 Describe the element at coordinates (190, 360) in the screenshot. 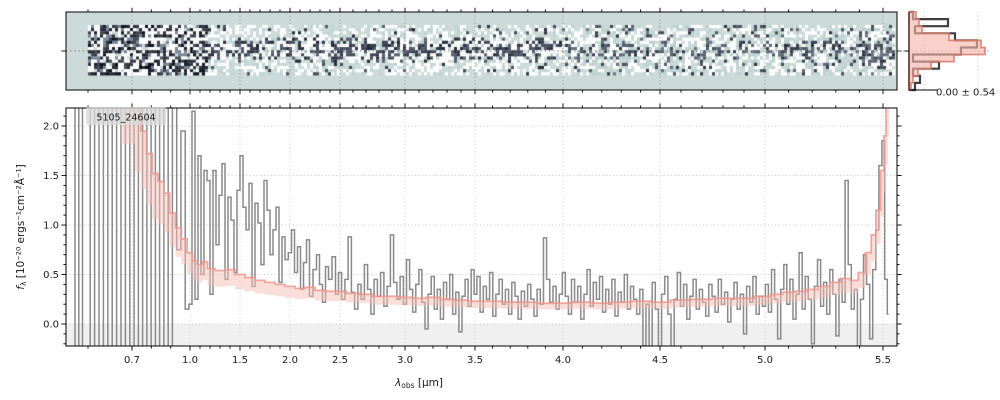

I see `x-tick-label: 1.0` at that location.